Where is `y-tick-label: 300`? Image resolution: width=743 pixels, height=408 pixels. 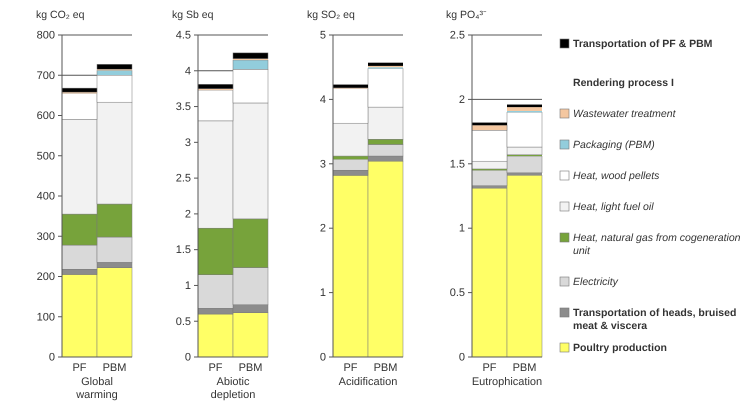 y-tick-label: 300 is located at coordinates (45, 236).